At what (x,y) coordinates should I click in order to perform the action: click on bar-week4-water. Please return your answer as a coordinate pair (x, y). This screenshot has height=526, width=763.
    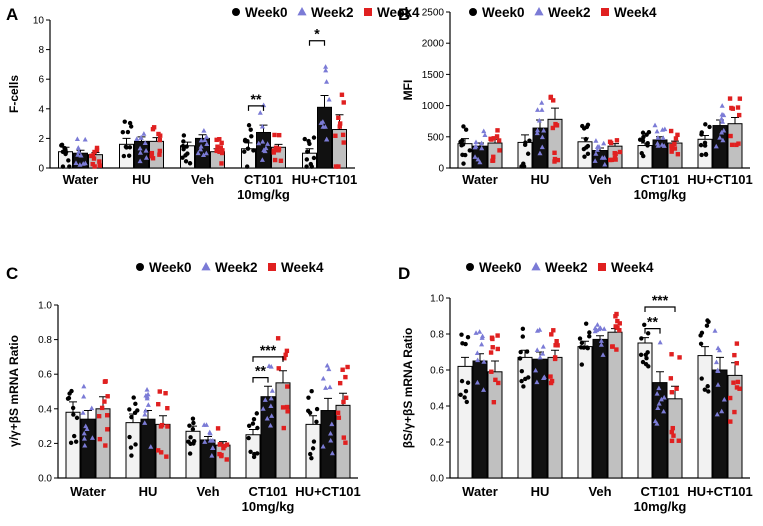
    Looking at the image, I should click on (495, 425).